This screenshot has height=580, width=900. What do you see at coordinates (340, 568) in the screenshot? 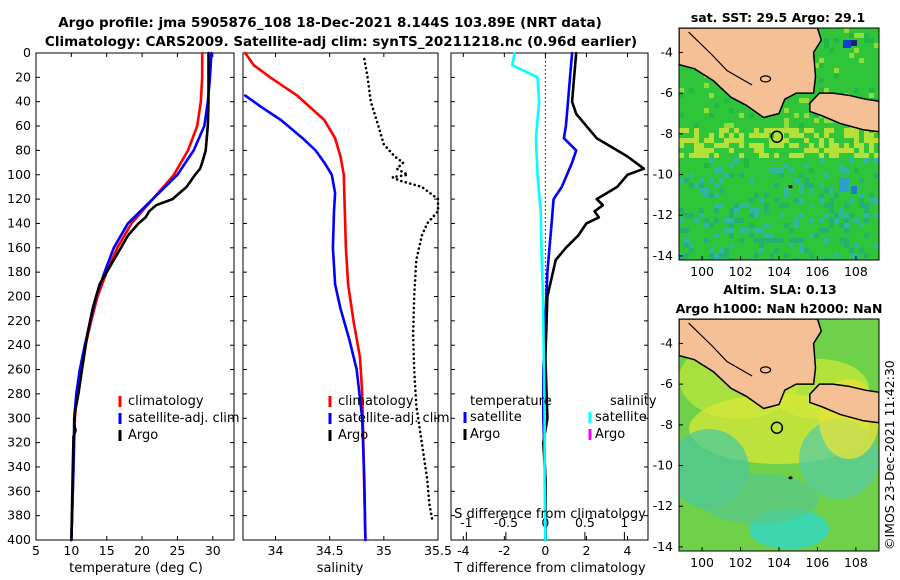
I see `salinity-axis-label: salinity` at bounding box center [340, 568].